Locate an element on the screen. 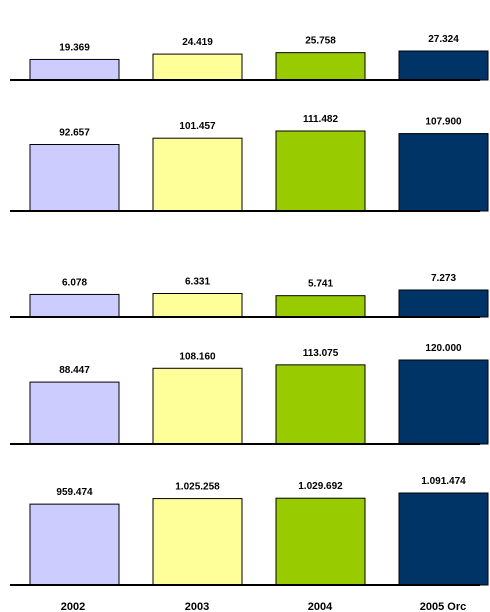 Image resolution: width=490 pixels, height=612 pixels. value-label-panel-5-2004: 1.029.692 is located at coordinates (320, 486).